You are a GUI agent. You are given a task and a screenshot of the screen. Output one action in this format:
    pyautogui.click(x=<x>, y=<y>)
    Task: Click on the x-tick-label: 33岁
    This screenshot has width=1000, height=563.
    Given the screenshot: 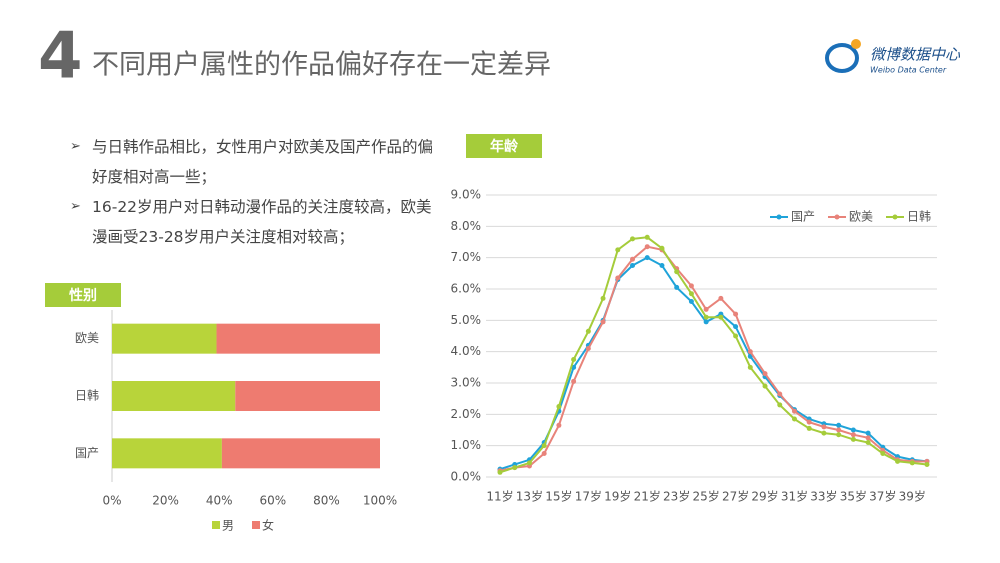 What is the action you would take?
    pyautogui.click(x=823, y=496)
    